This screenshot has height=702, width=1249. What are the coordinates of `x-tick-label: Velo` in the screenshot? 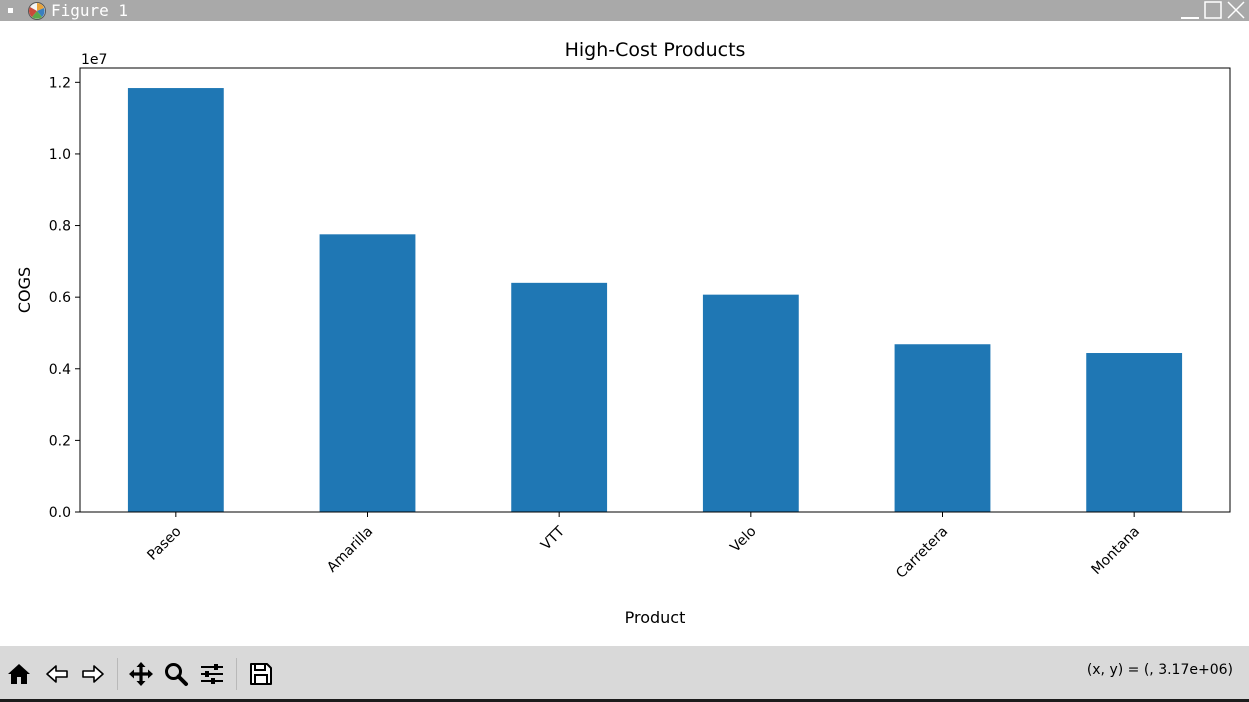 It's located at (743, 540).